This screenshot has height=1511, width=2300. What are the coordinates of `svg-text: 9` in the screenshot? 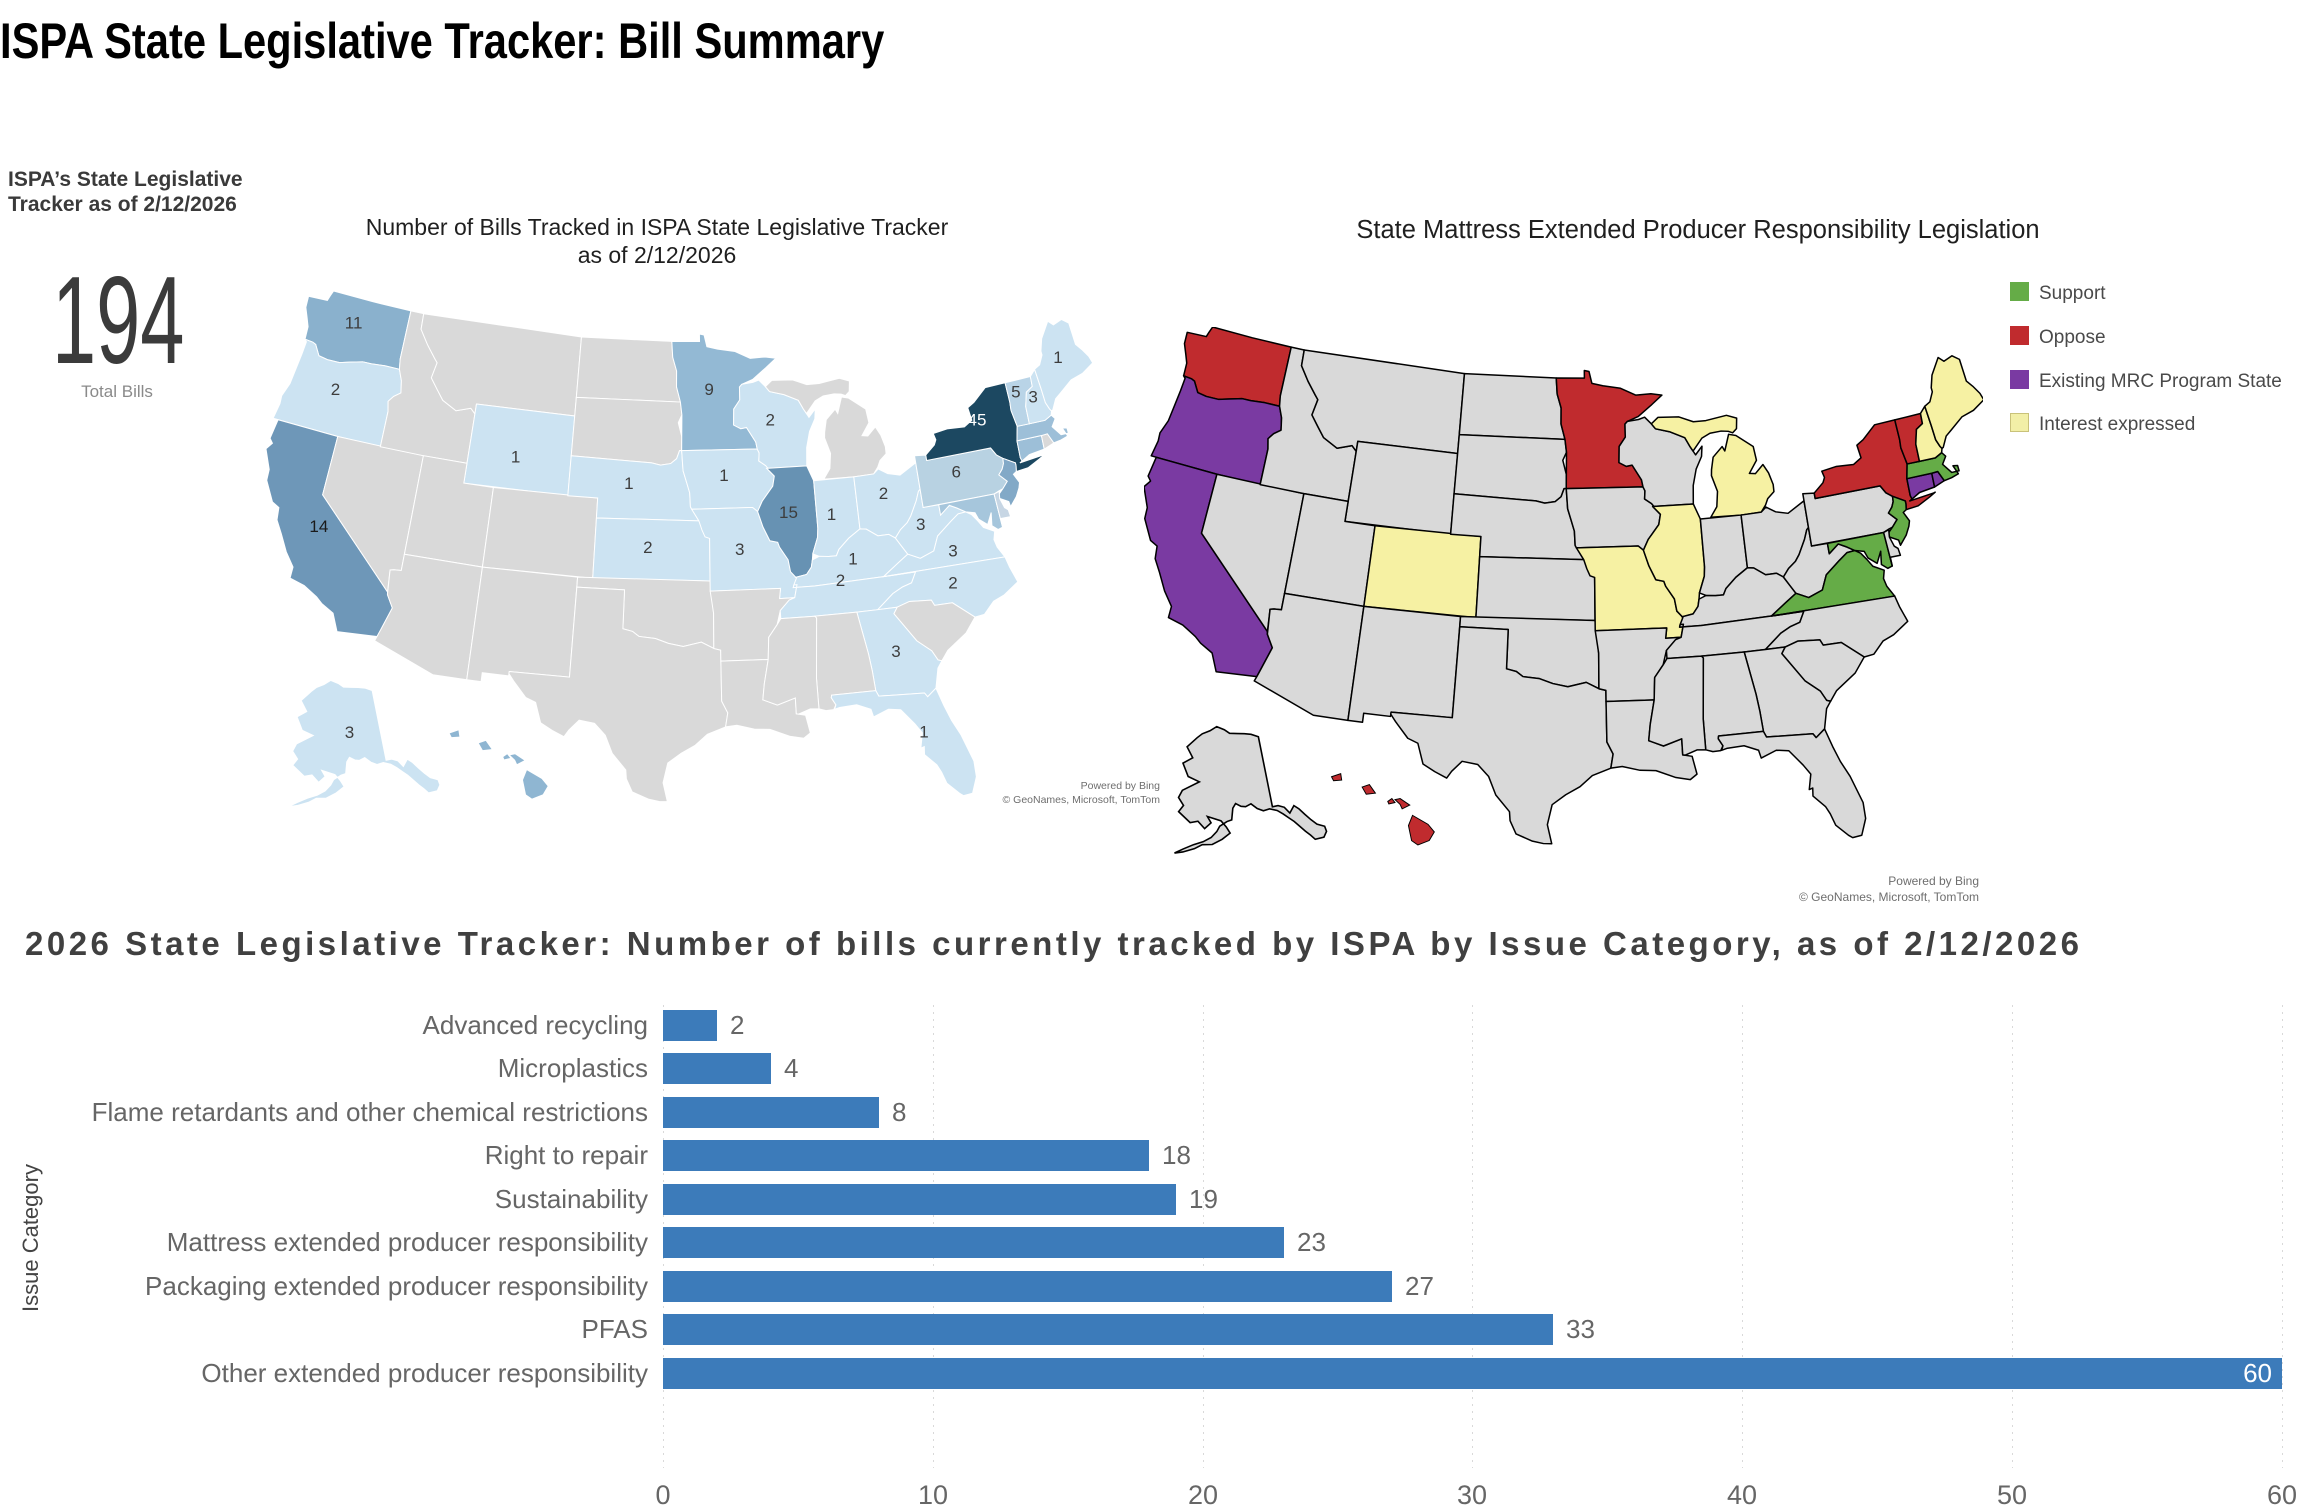 It's located at (709, 389).